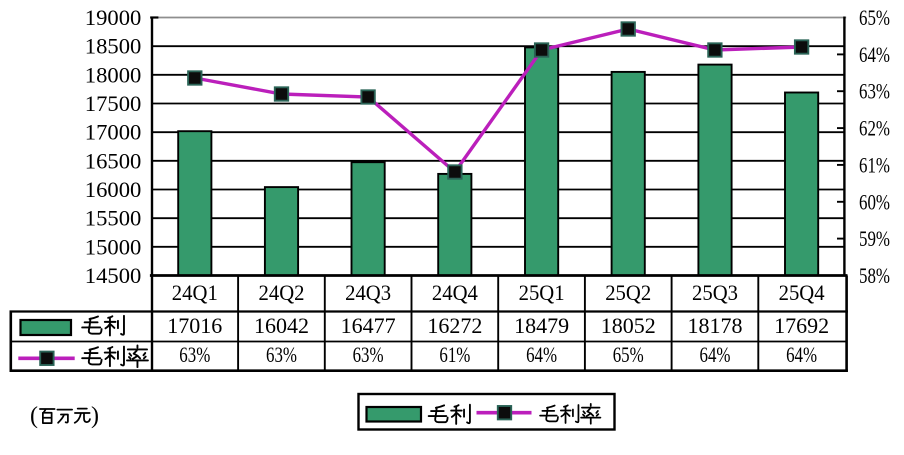  What do you see at coordinates (113, 17) in the screenshot?
I see `svg-text: 19000` at bounding box center [113, 17].